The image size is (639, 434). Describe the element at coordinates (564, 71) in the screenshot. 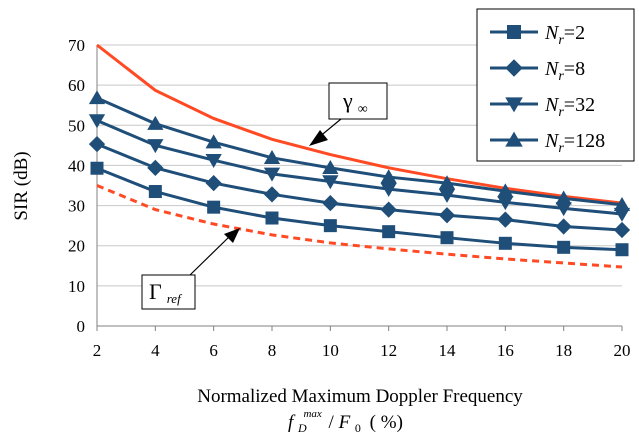

I see `legend-label-1: Nr=8` at that location.